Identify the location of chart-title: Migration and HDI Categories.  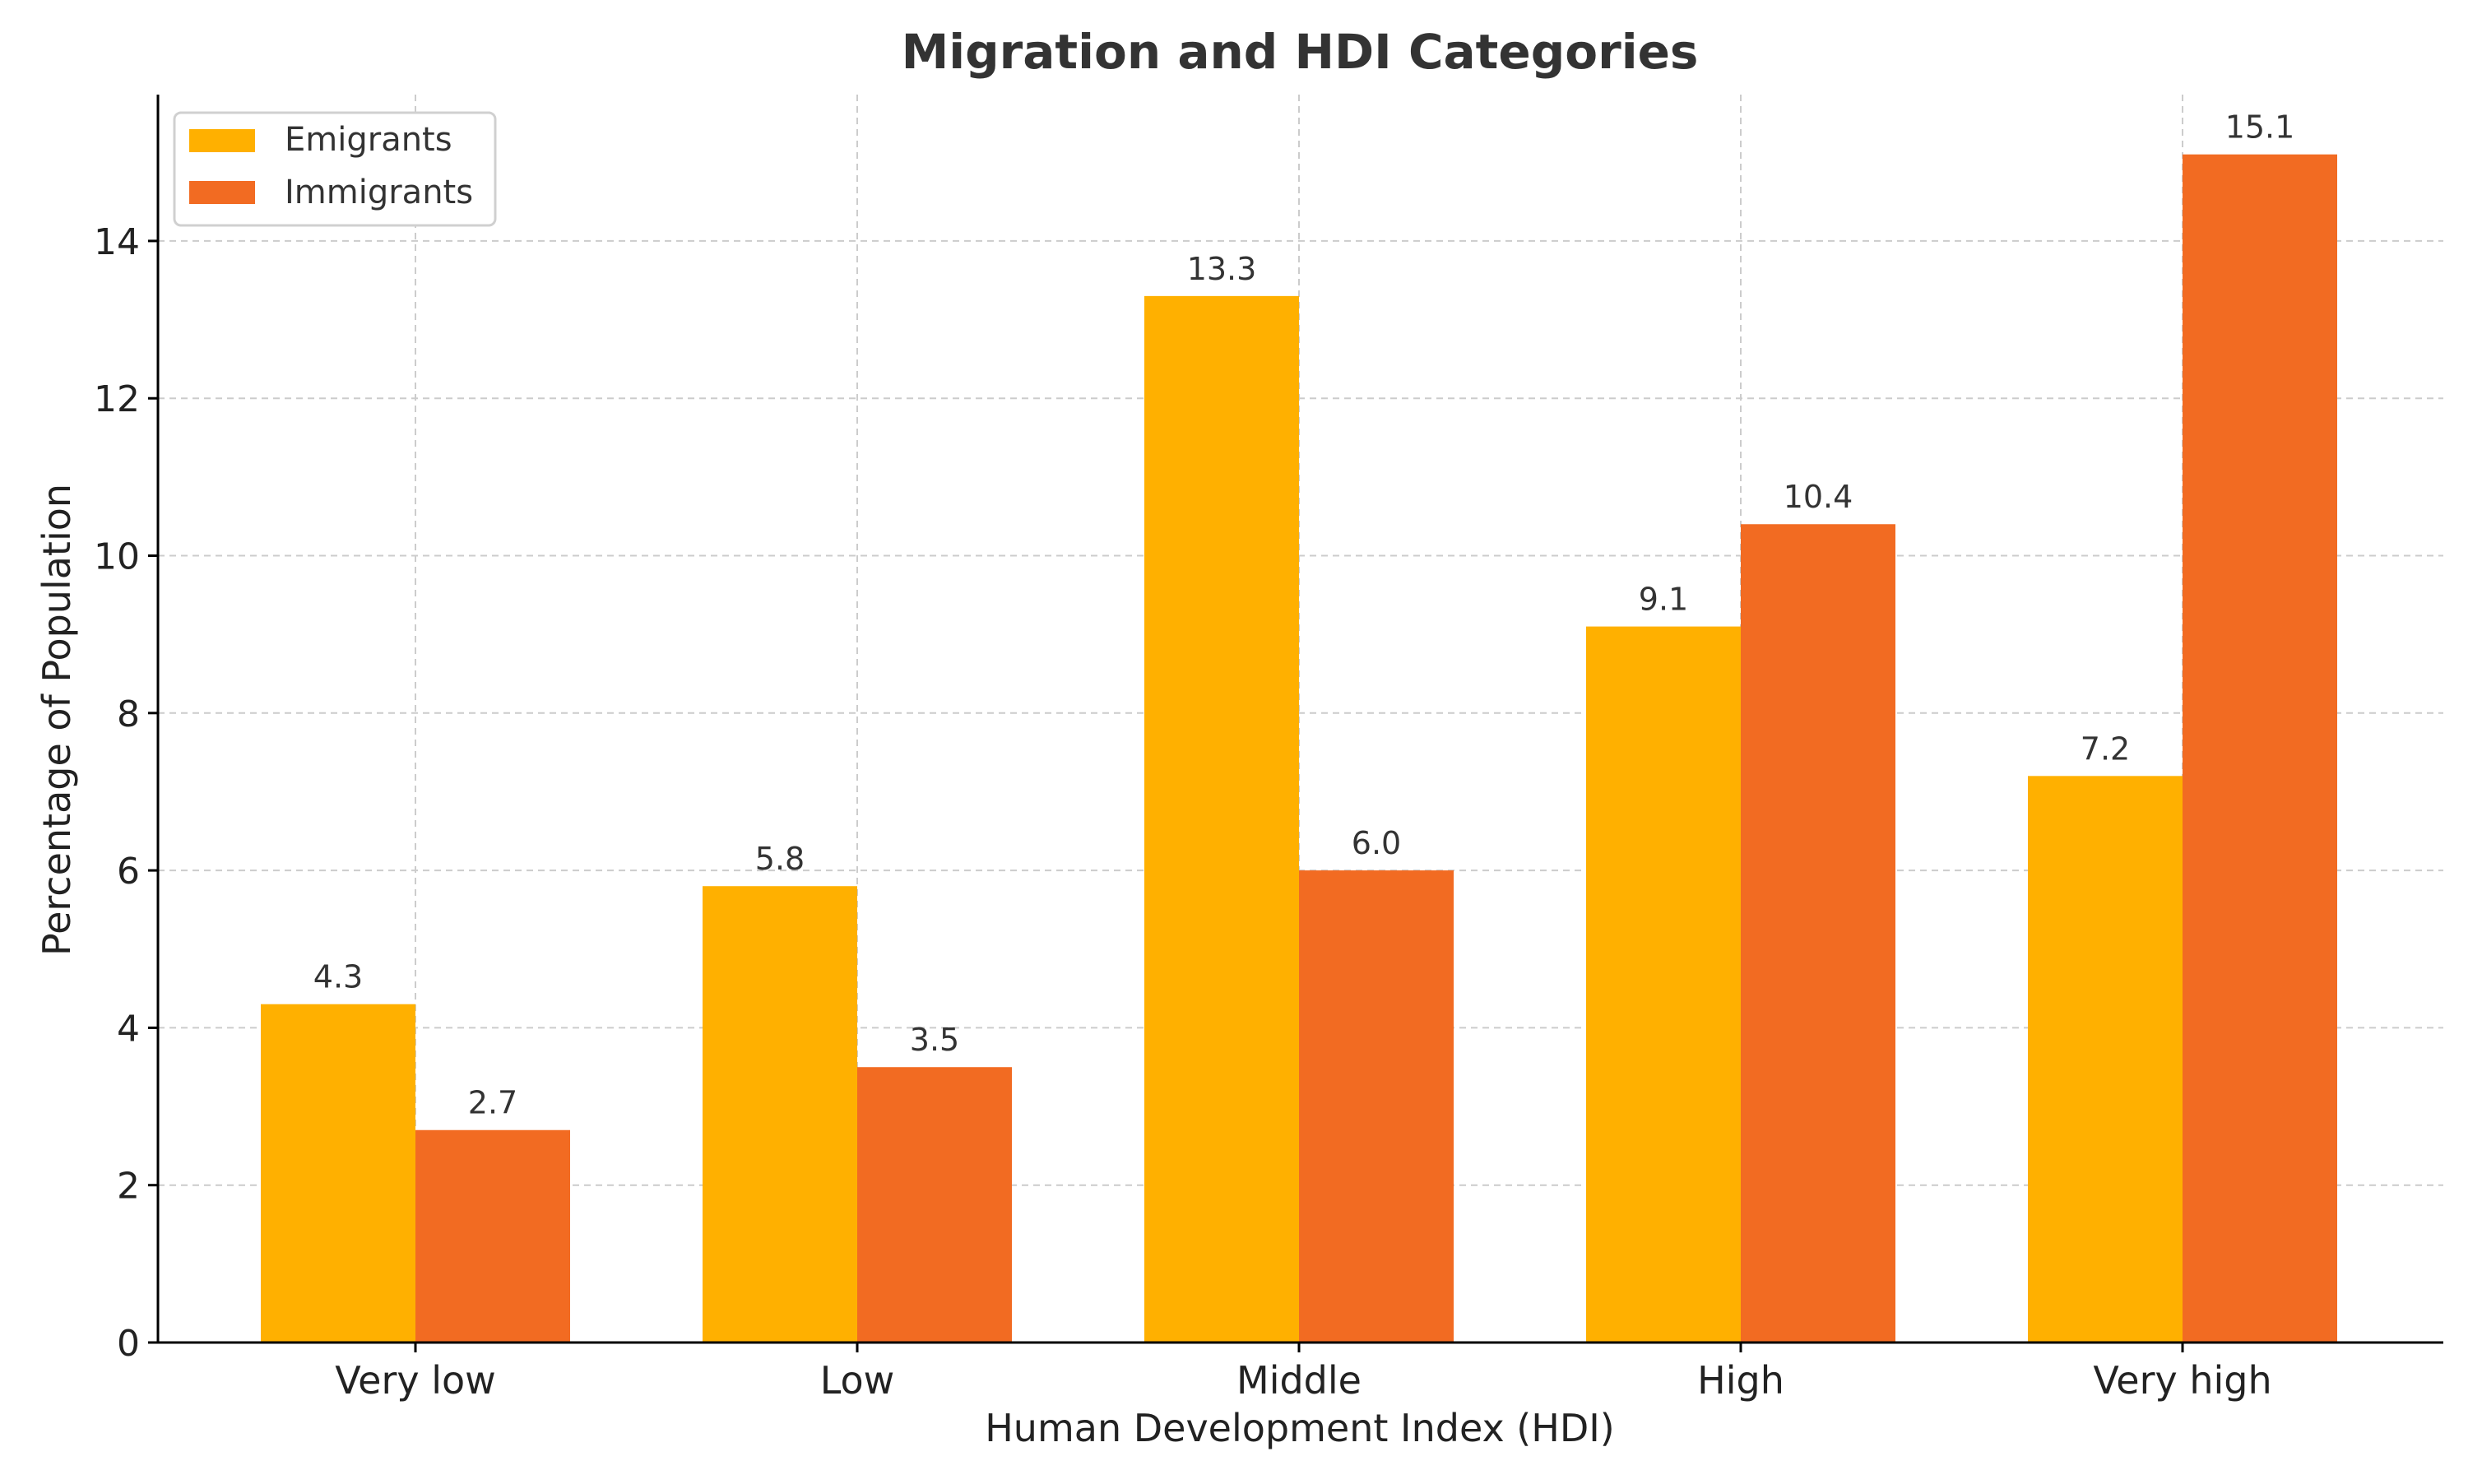
(1300, 52).